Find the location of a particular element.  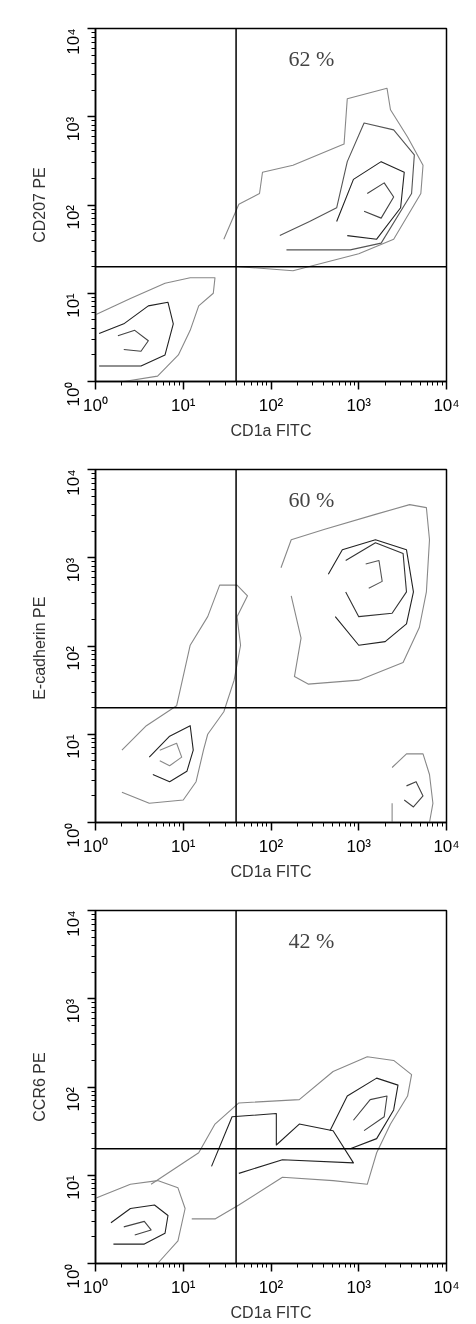

y-axis-title: CCR6 PE is located at coordinates (39, 1087).